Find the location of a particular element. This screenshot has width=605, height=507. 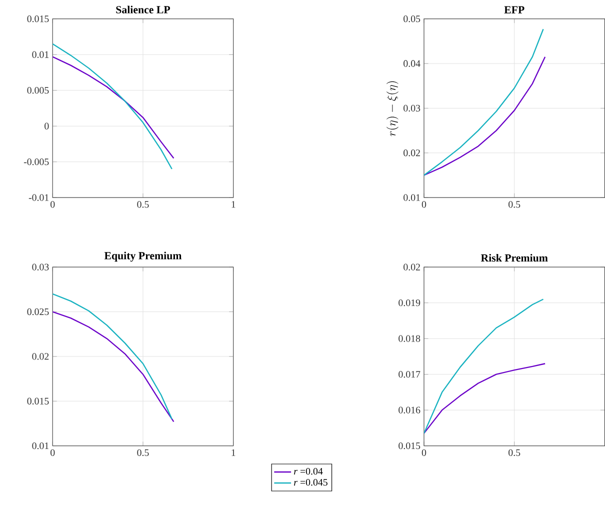

y-tick-label: 0.016 is located at coordinates (409, 410).